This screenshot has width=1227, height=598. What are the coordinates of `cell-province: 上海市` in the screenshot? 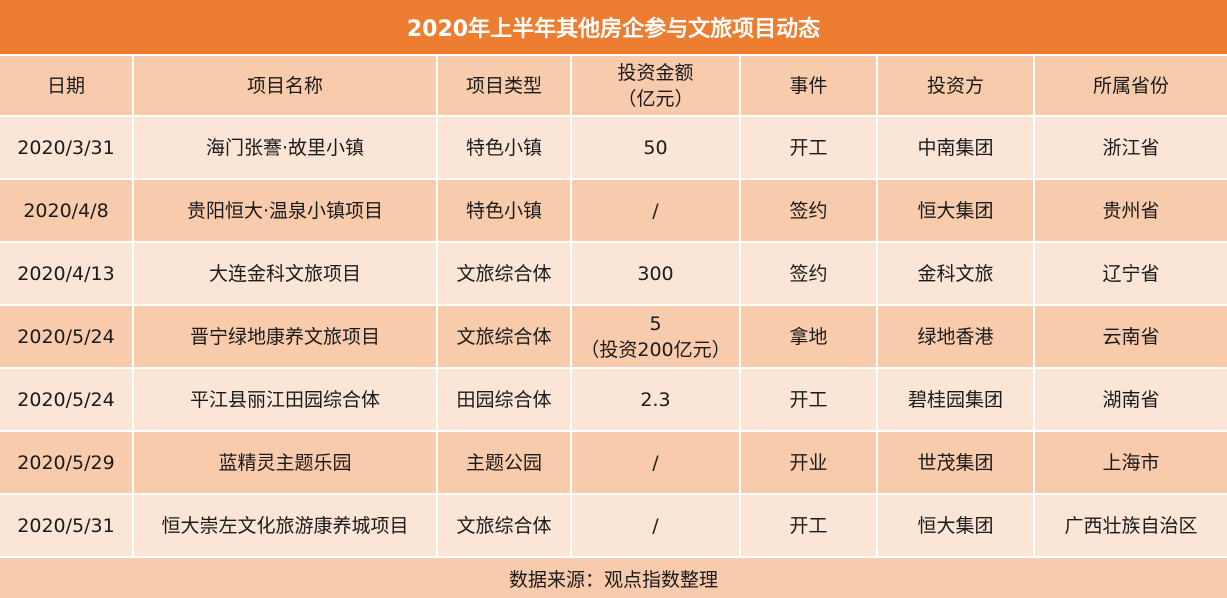 It's located at (1130, 463).